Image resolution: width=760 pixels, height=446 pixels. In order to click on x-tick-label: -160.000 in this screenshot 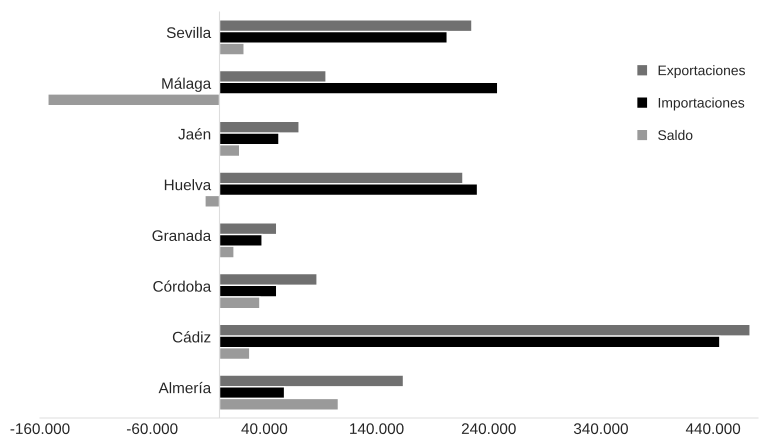, I will do `click(40, 428)`.